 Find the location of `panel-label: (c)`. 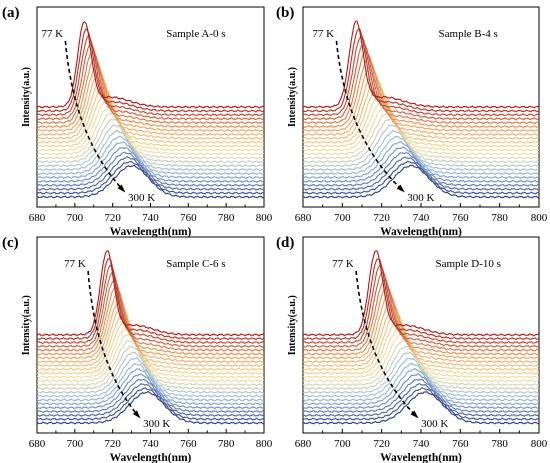

panel-label: (c) is located at coordinates (10, 243).